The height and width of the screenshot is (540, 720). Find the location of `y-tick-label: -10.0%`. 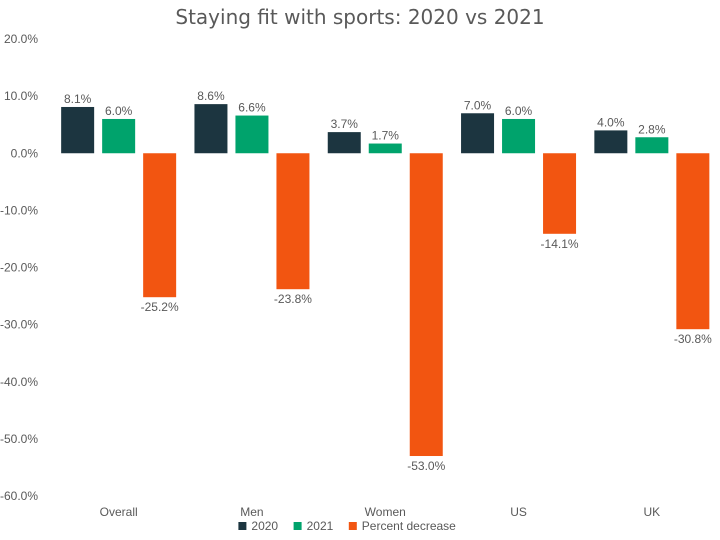

y-tick-label: -10.0% is located at coordinates (19, 210).